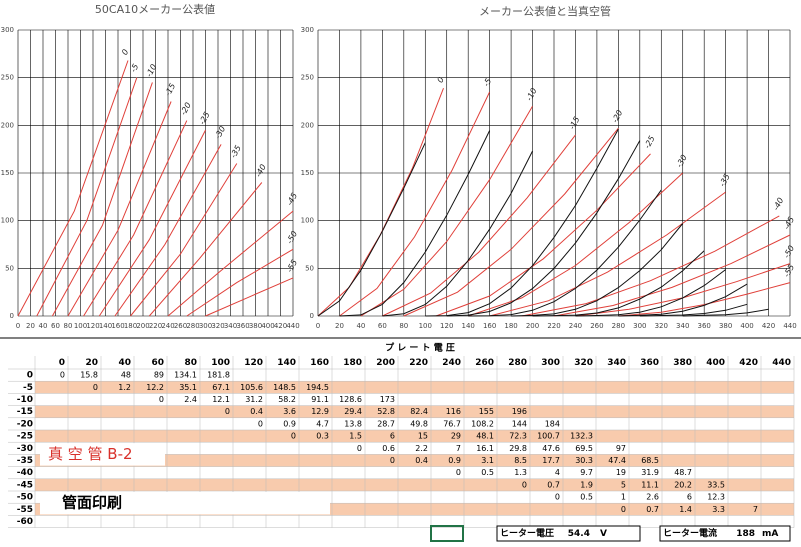 The image size is (801, 547). What do you see at coordinates (420, 348) in the screenshot?
I see `table-title: プ レ ー ト 電 圧` at bounding box center [420, 348].